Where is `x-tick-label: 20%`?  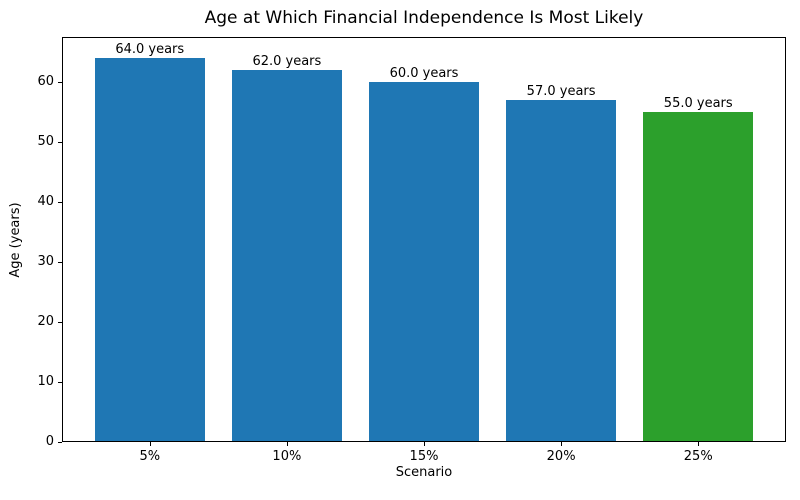 x-tick-label: 20% is located at coordinates (561, 456).